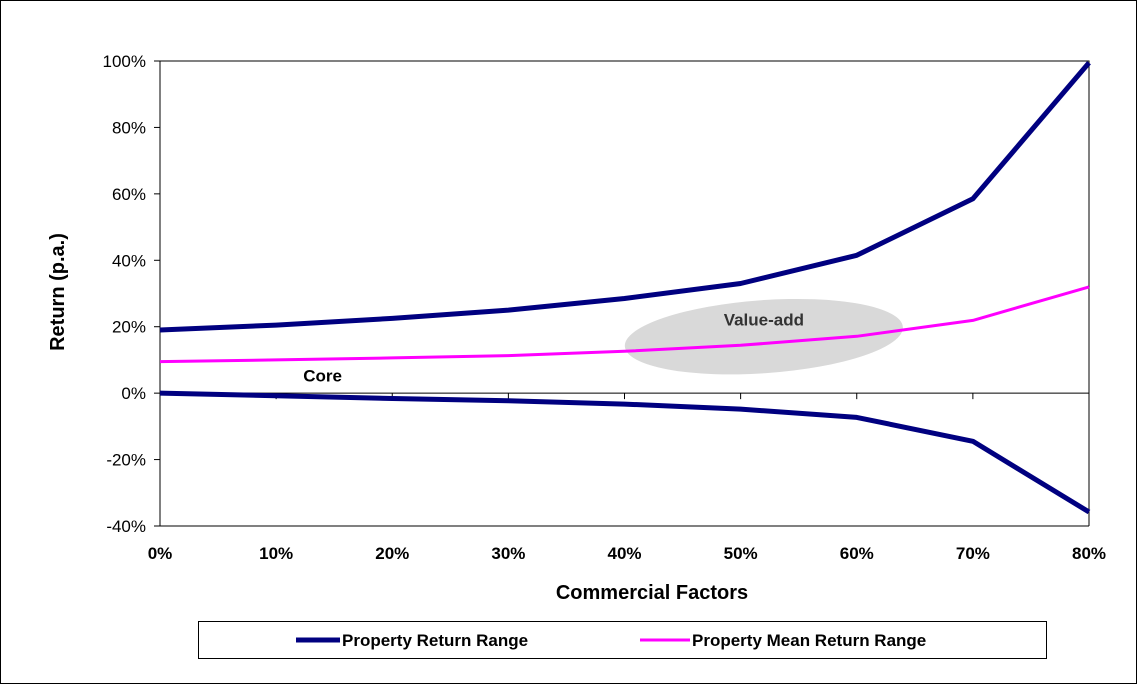  Describe the element at coordinates (126, 526) in the screenshot. I see `y-tick-label: -40%` at that location.